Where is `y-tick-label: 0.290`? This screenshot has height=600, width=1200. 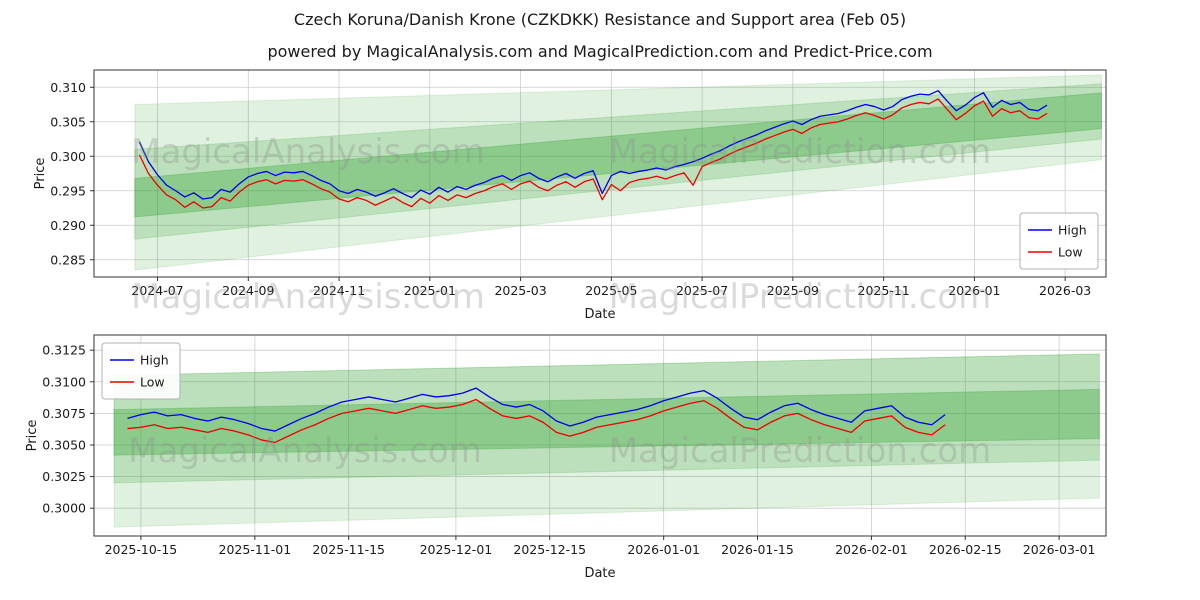
y-tick-label: 0.290 is located at coordinates (68, 225).